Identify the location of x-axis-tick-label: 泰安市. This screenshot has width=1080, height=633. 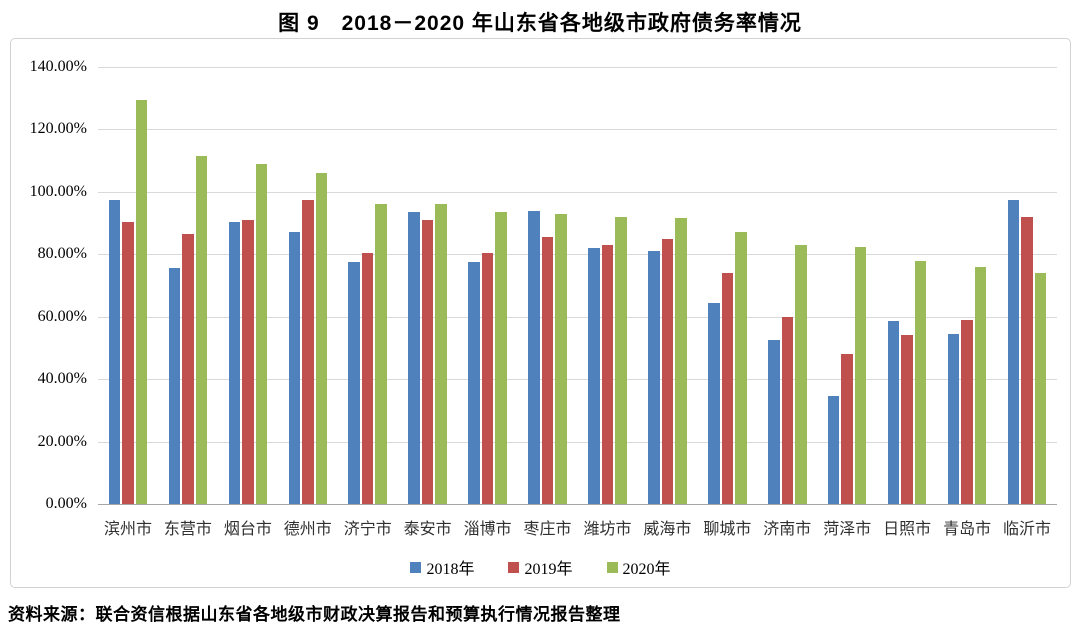
(427, 529).